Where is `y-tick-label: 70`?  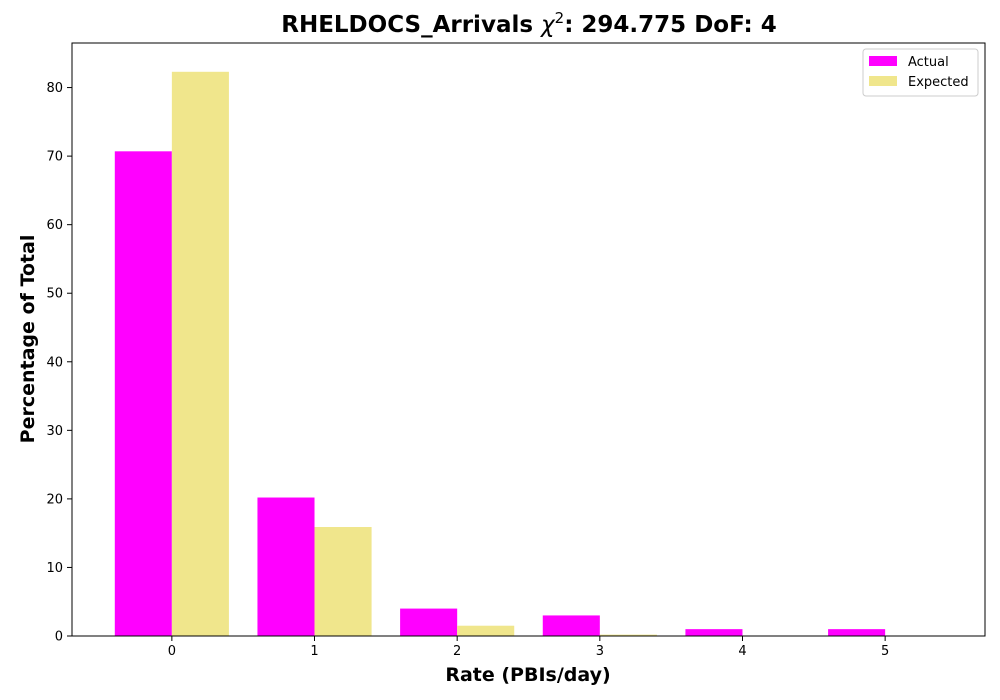 y-tick-label: 70 is located at coordinates (54, 157).